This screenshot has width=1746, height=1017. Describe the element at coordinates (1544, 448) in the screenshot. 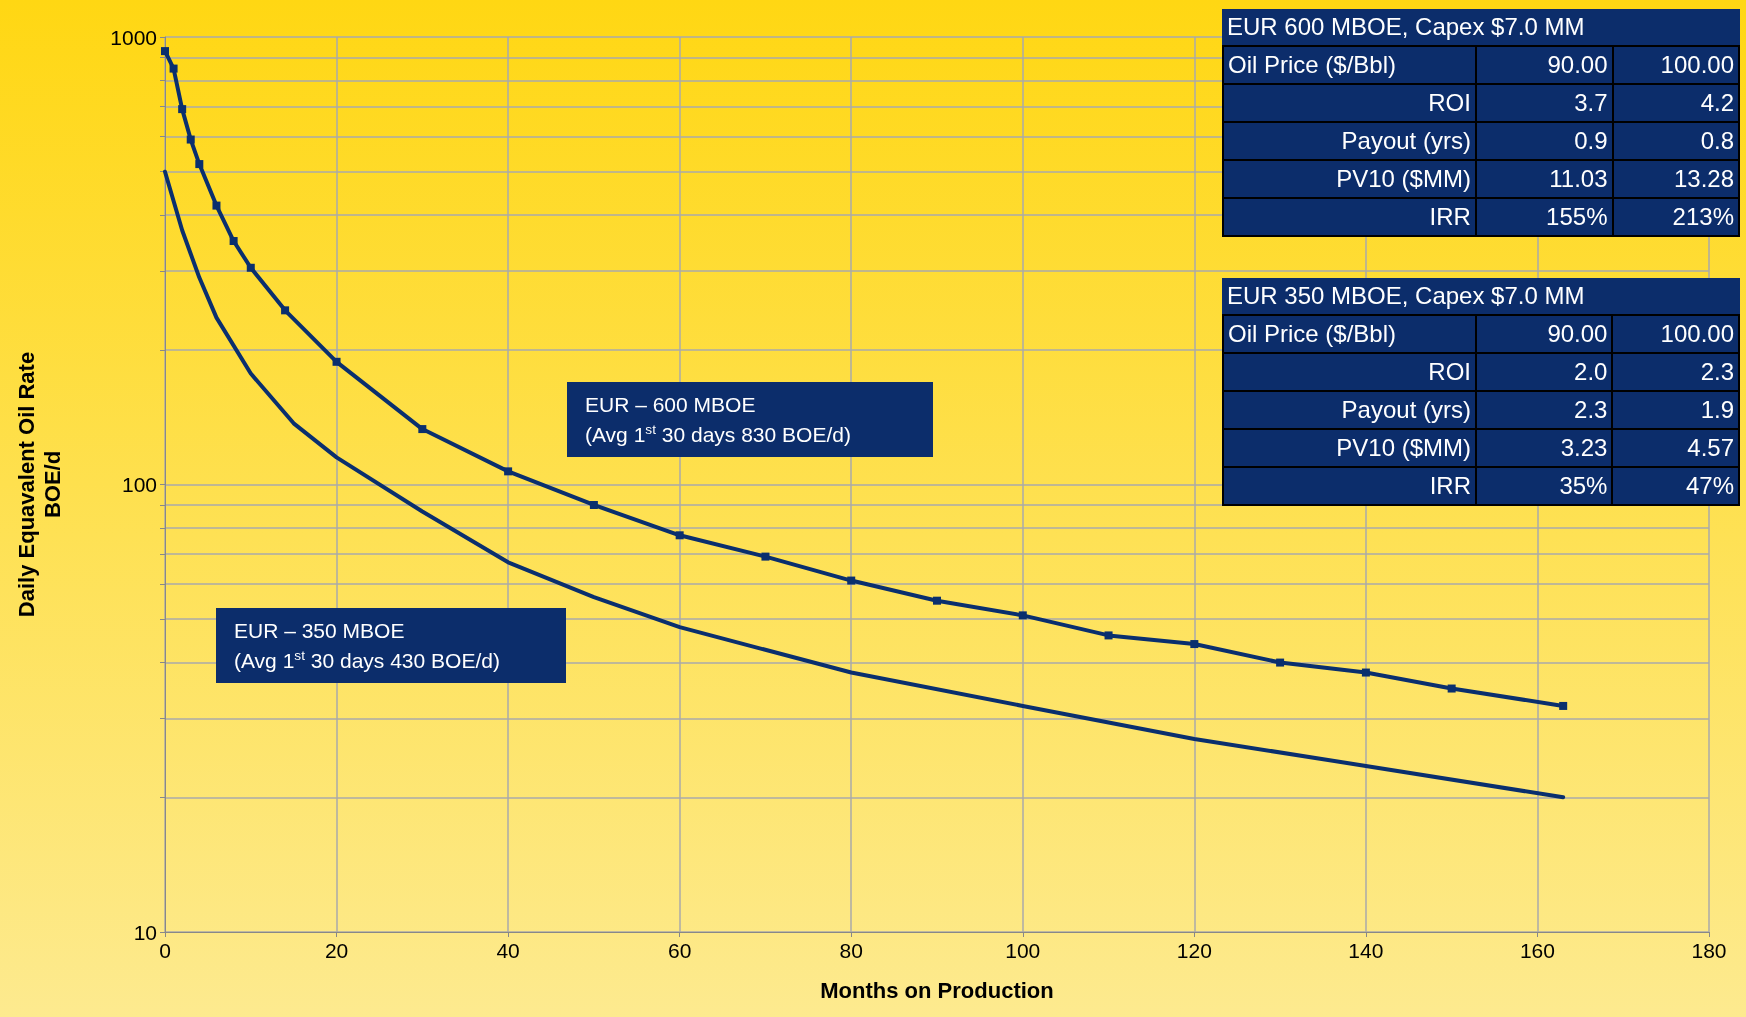

I see `annotation: 3.23` at that location.